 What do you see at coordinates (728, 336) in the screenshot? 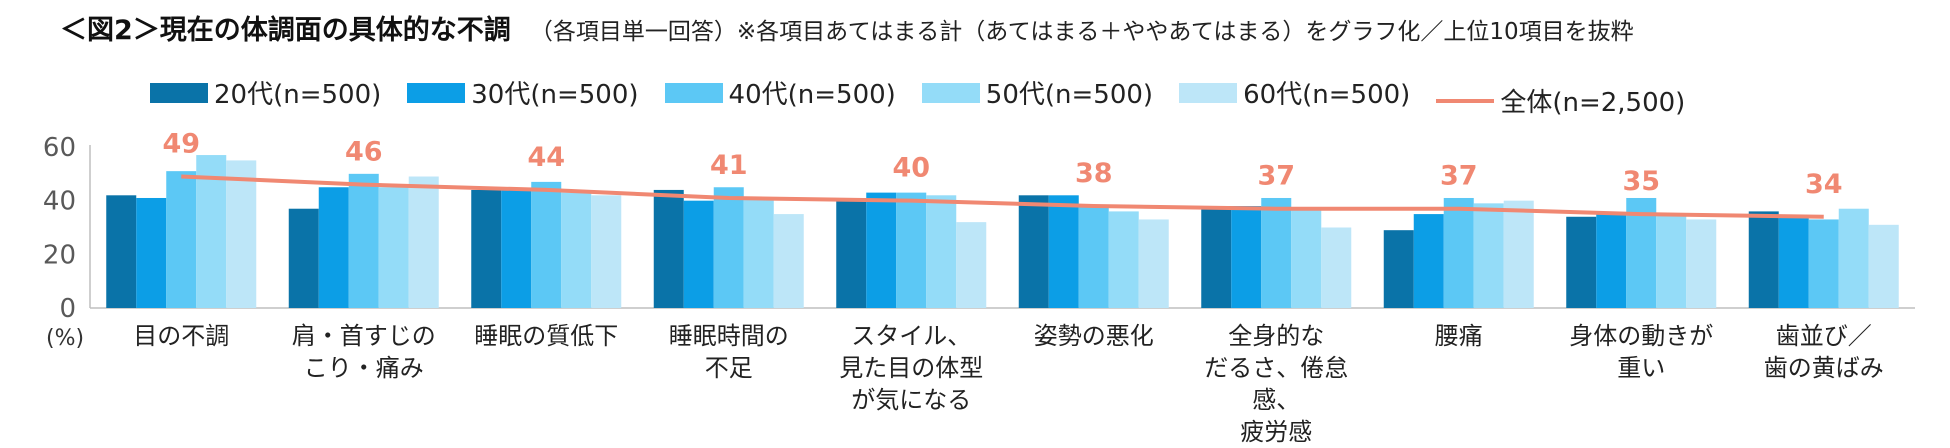
I see `category-label-line: 睡眠時間の` at bounding box center [728, 336].